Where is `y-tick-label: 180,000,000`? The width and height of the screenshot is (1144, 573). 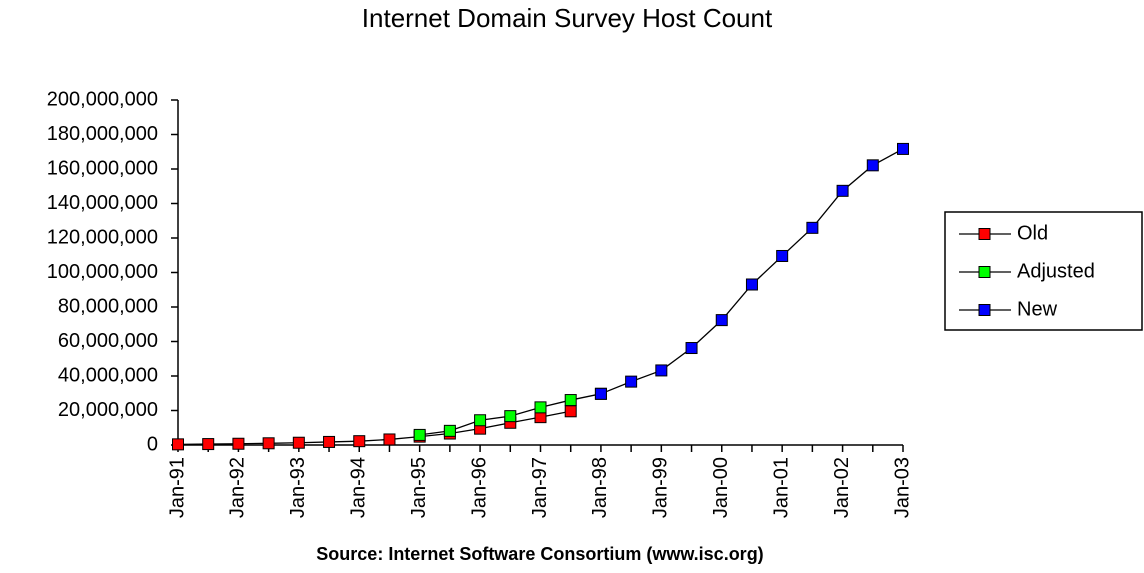 y-tick-label: 180,000,000 is located at coordinates (102, 134).